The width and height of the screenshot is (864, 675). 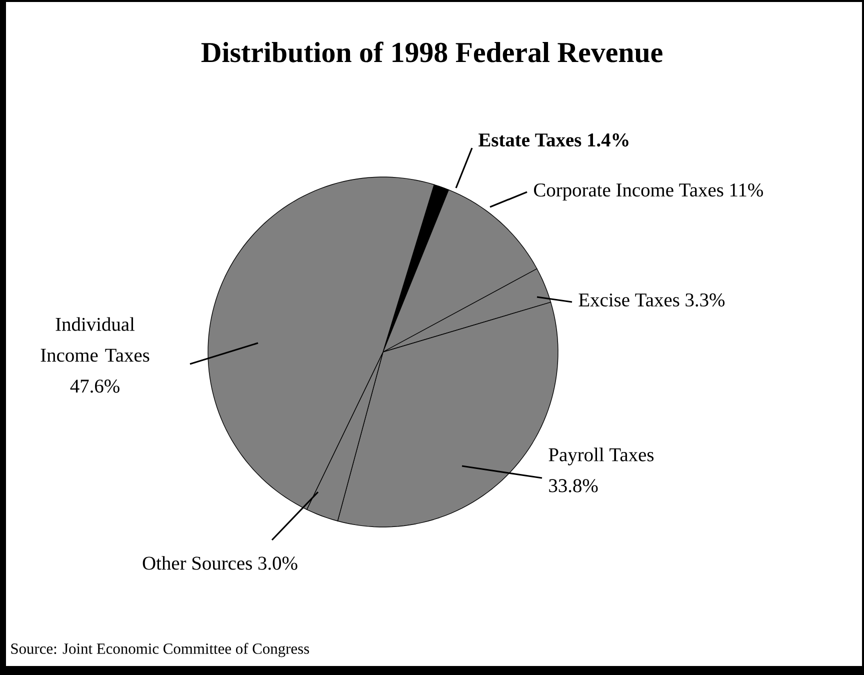 What do you see at coordinates (95, 339) in the screenshot?
I see `slice-label: Individual Income Taxes` at bounding box center [95, 339].